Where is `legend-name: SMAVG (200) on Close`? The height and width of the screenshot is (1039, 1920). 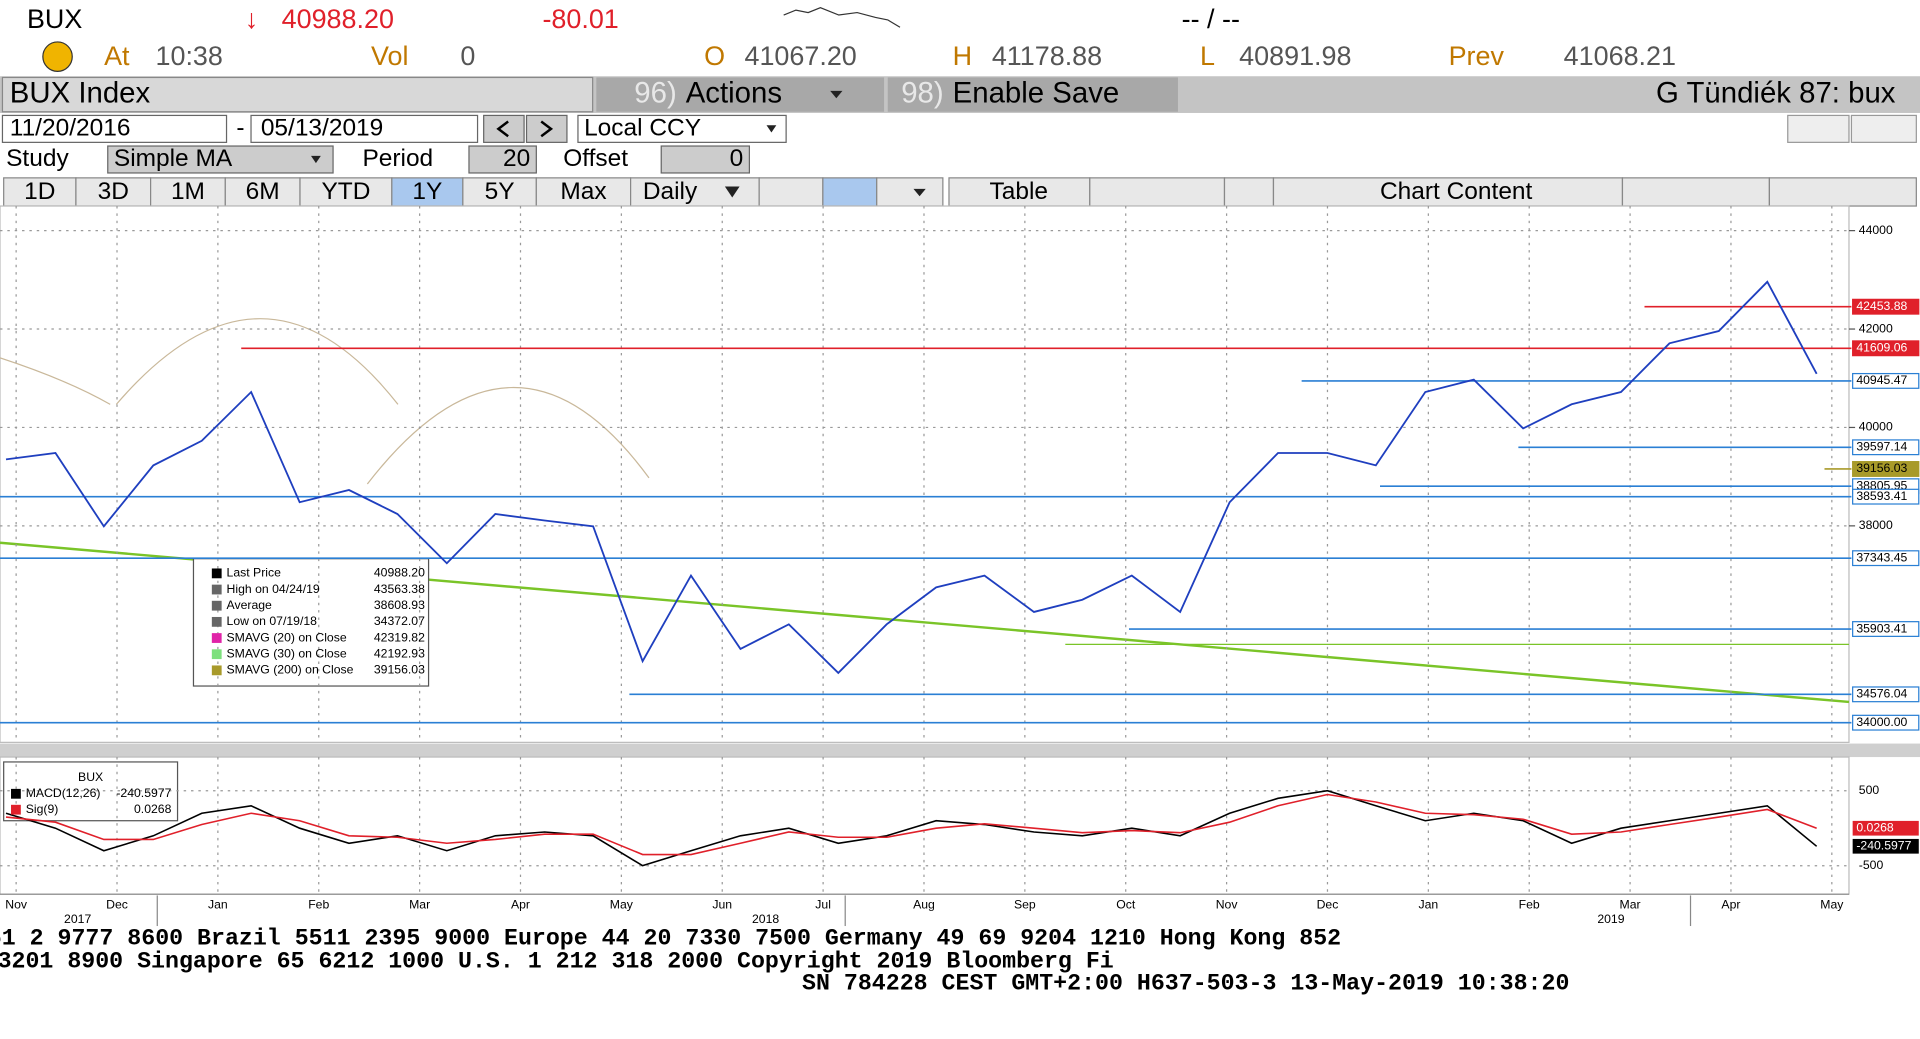 legend-name: SMAVG (200) on Close is located at coordinates (290, 670).